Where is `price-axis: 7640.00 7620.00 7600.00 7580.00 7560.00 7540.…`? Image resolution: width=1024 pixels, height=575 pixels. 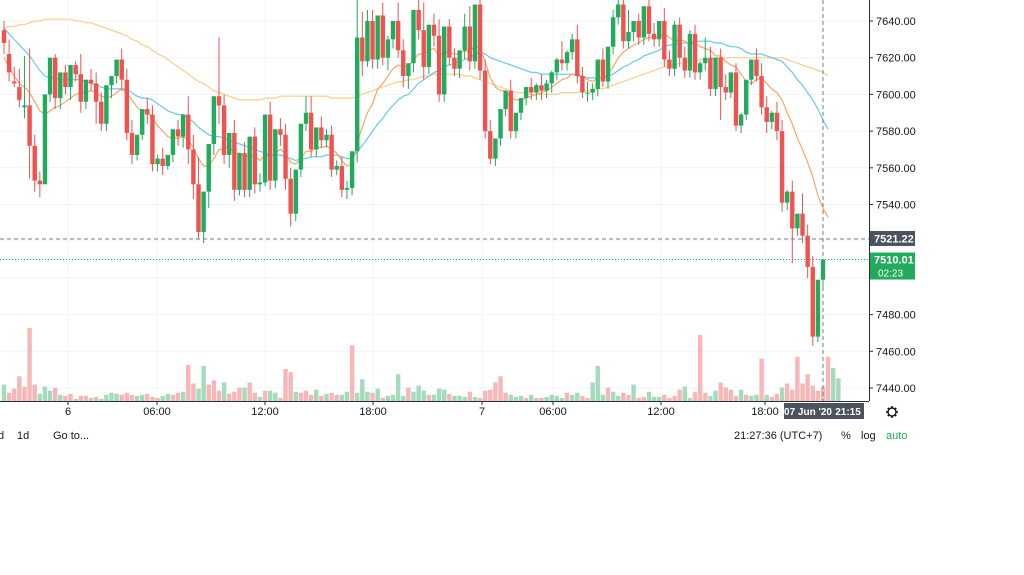
price-axis: 7640.00 7620.00 7600.00 7580.00 7560.00 7540.… is located at coordinates (946, 212).